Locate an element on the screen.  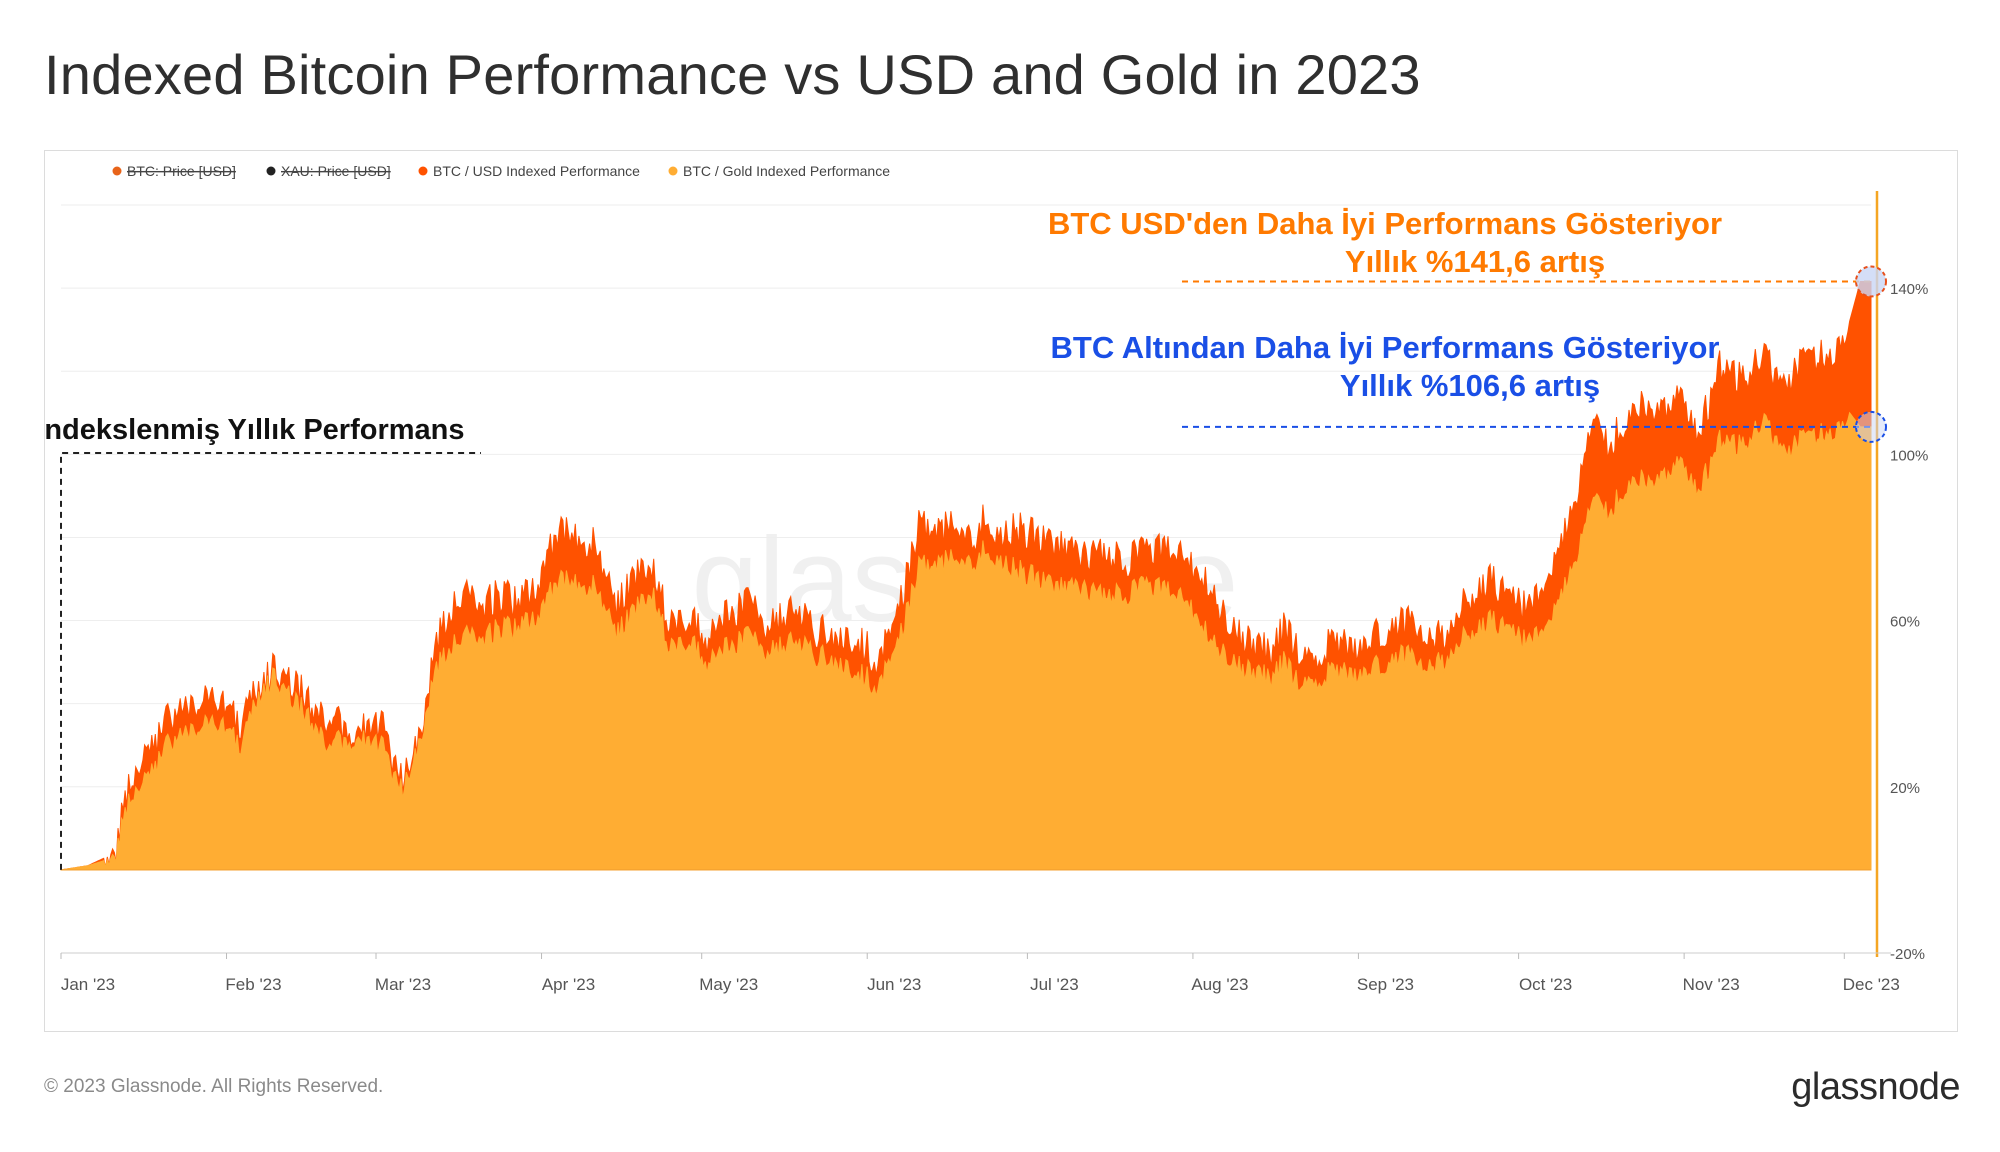
indexed-bracket is located at coordinates (270, 661).